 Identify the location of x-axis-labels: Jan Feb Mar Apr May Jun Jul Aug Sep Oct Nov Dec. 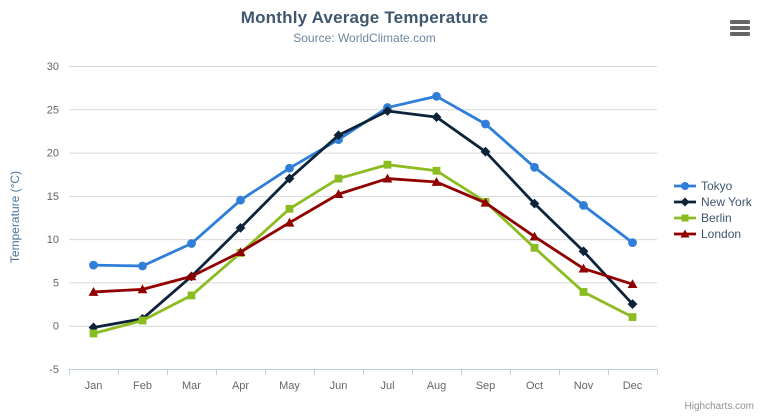
(364, 386).